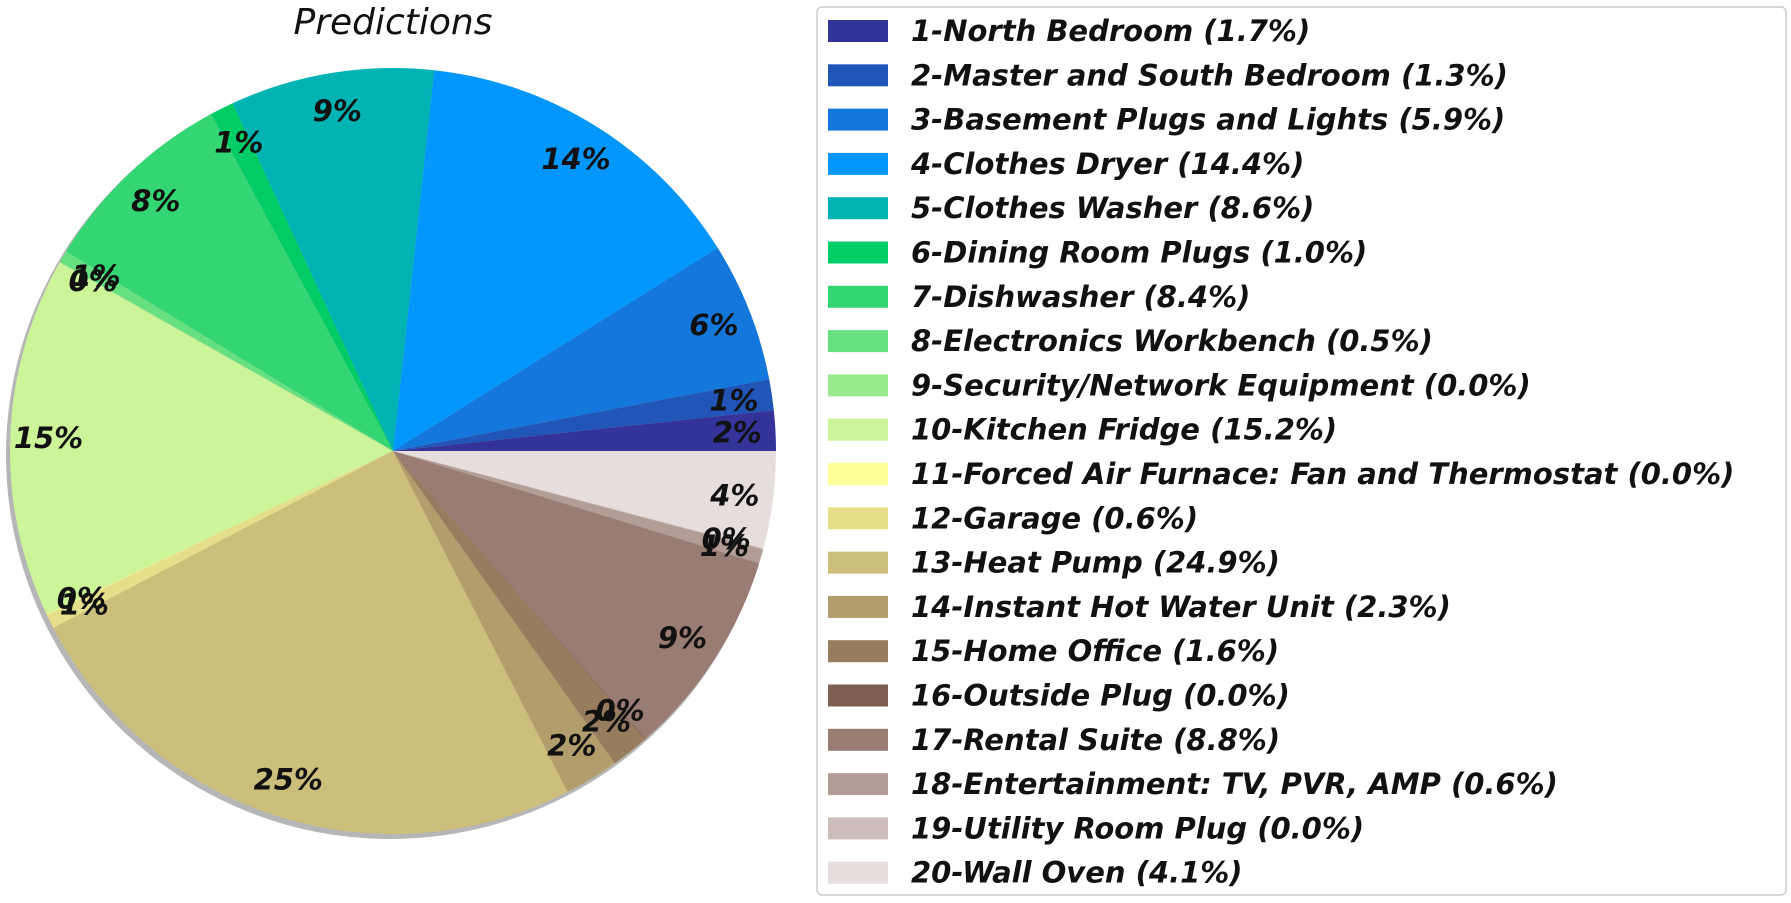 The width and height of the screenshot is (1791, 903). What do you see at coordinates (1110, 31) in the screenshot?
I see `legend-label: 1-North Bedroom (1.7%)` at bounding box center [1110, 31].